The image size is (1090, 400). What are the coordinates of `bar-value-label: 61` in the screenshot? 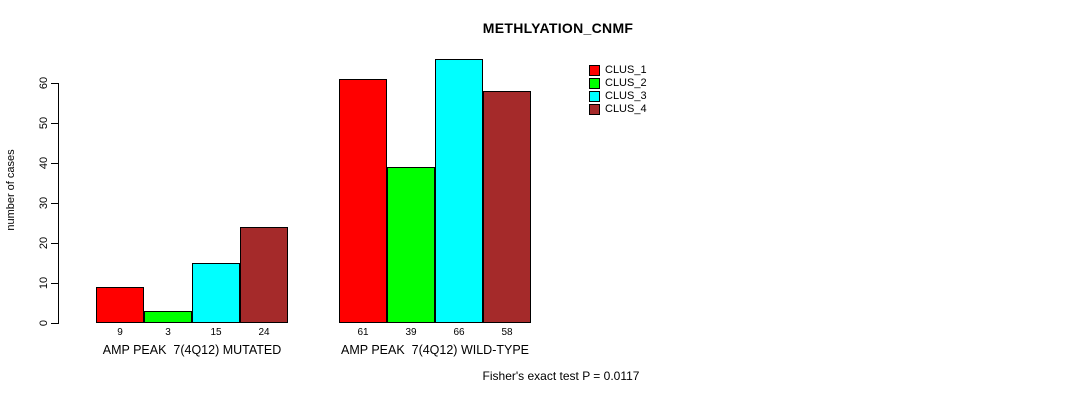 It's located at (363, 332).